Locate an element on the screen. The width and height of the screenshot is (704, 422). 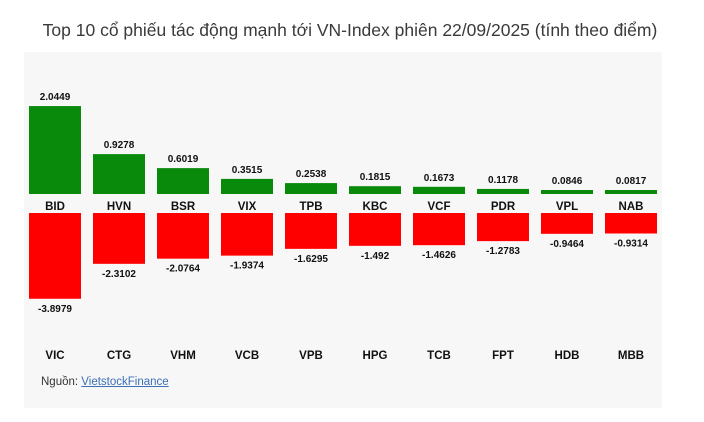
positive-category-label: HVN is located at coordinates (119, 207).